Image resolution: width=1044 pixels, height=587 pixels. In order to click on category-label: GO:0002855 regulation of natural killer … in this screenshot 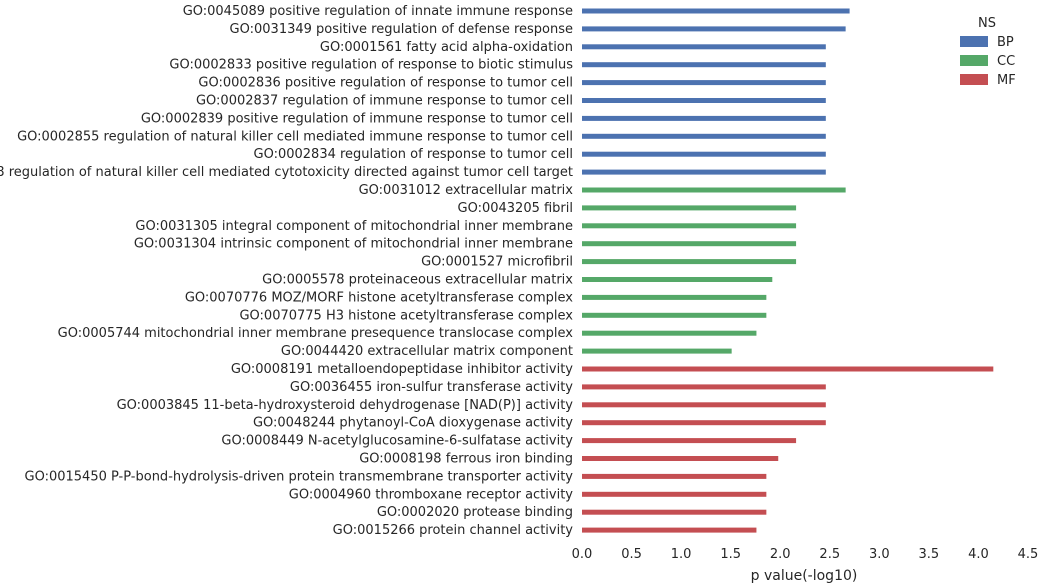, I will do `click(295, 136)`.